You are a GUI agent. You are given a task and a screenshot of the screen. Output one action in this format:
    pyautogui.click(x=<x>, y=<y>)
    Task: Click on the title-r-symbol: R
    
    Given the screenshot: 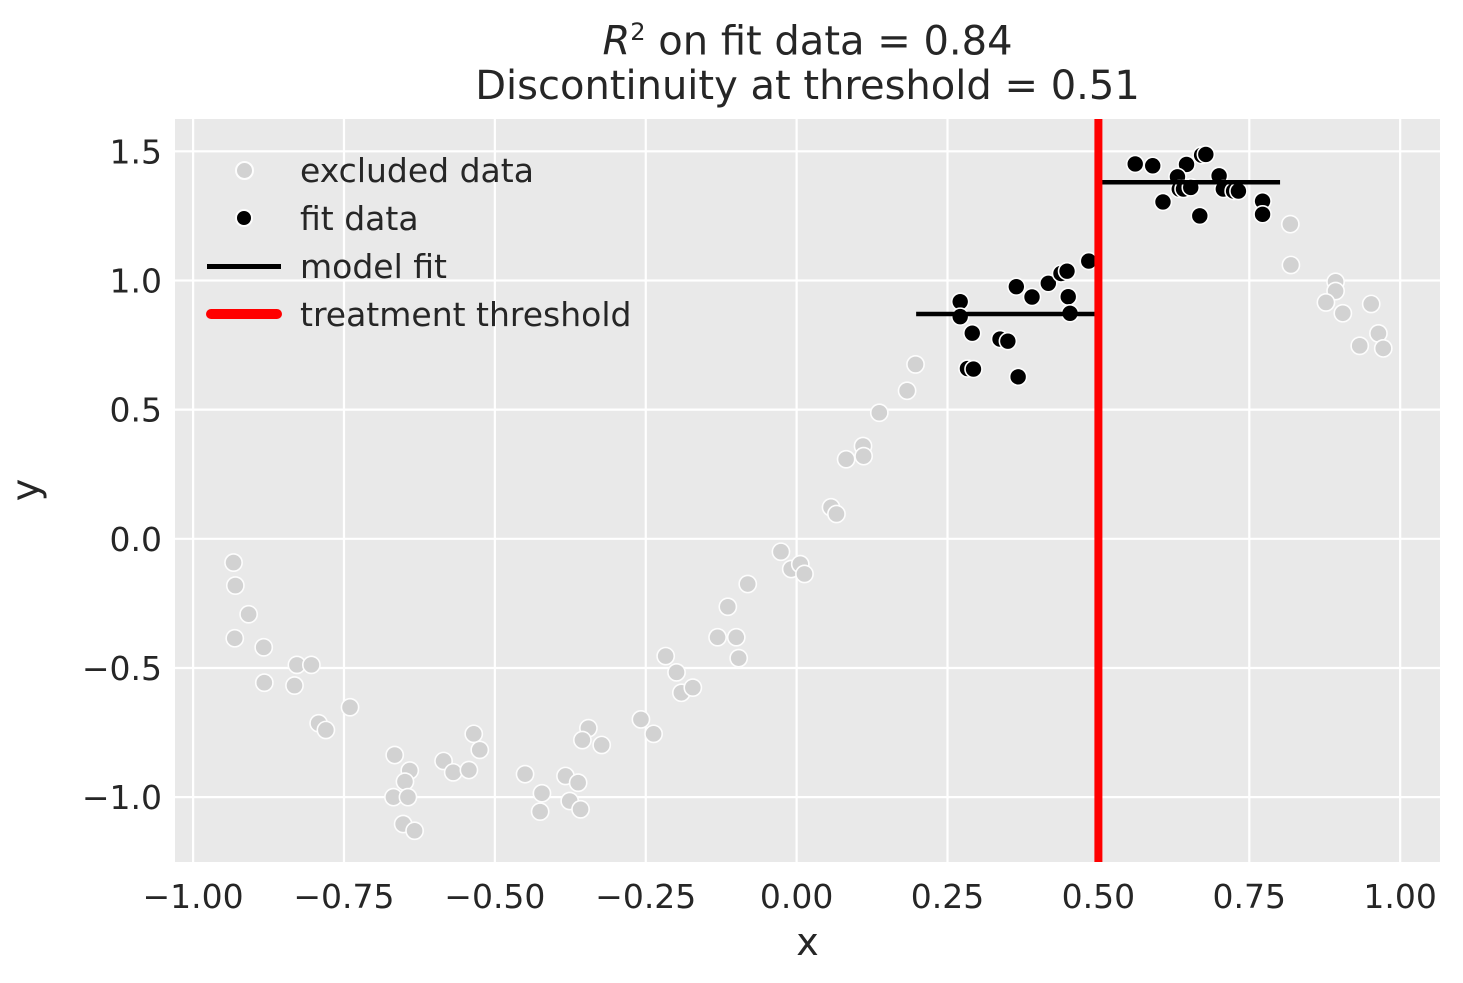 What is the action you would take?
    pyautogui.click(x=616, y=41)
    